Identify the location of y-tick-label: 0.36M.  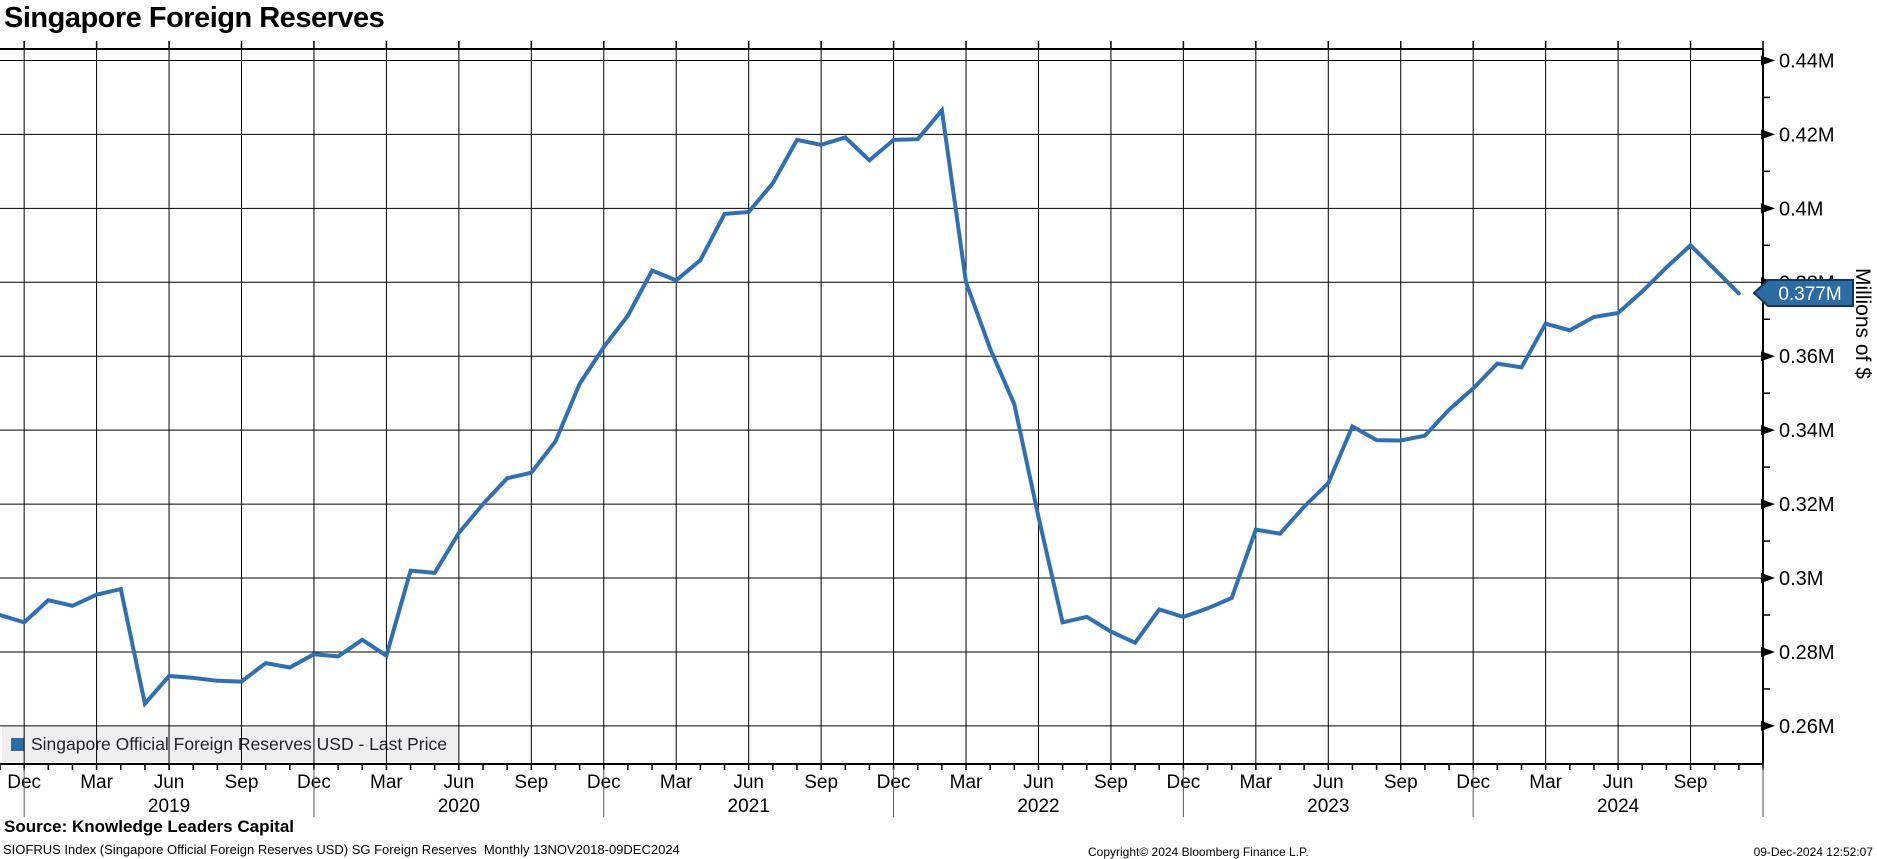
(1807, 357).